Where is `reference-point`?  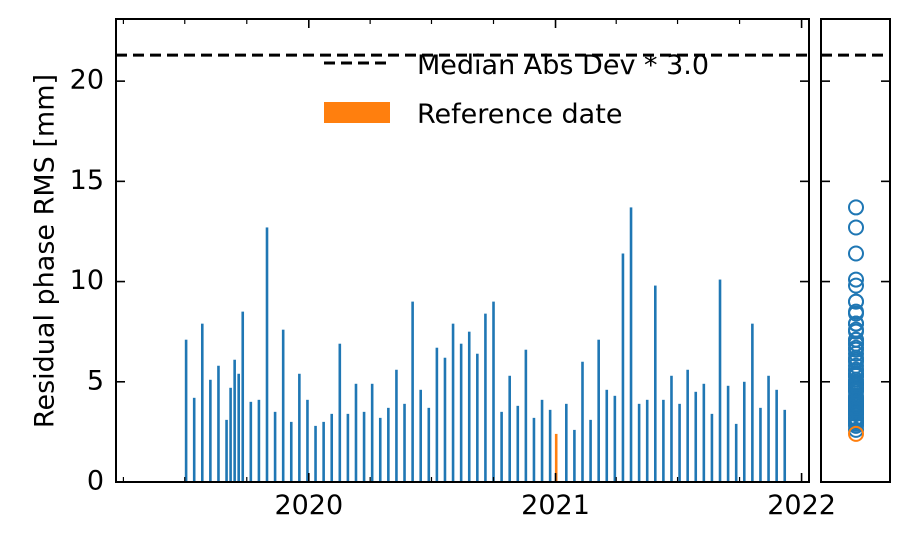 reference-point is located at coordinates (856, 433).